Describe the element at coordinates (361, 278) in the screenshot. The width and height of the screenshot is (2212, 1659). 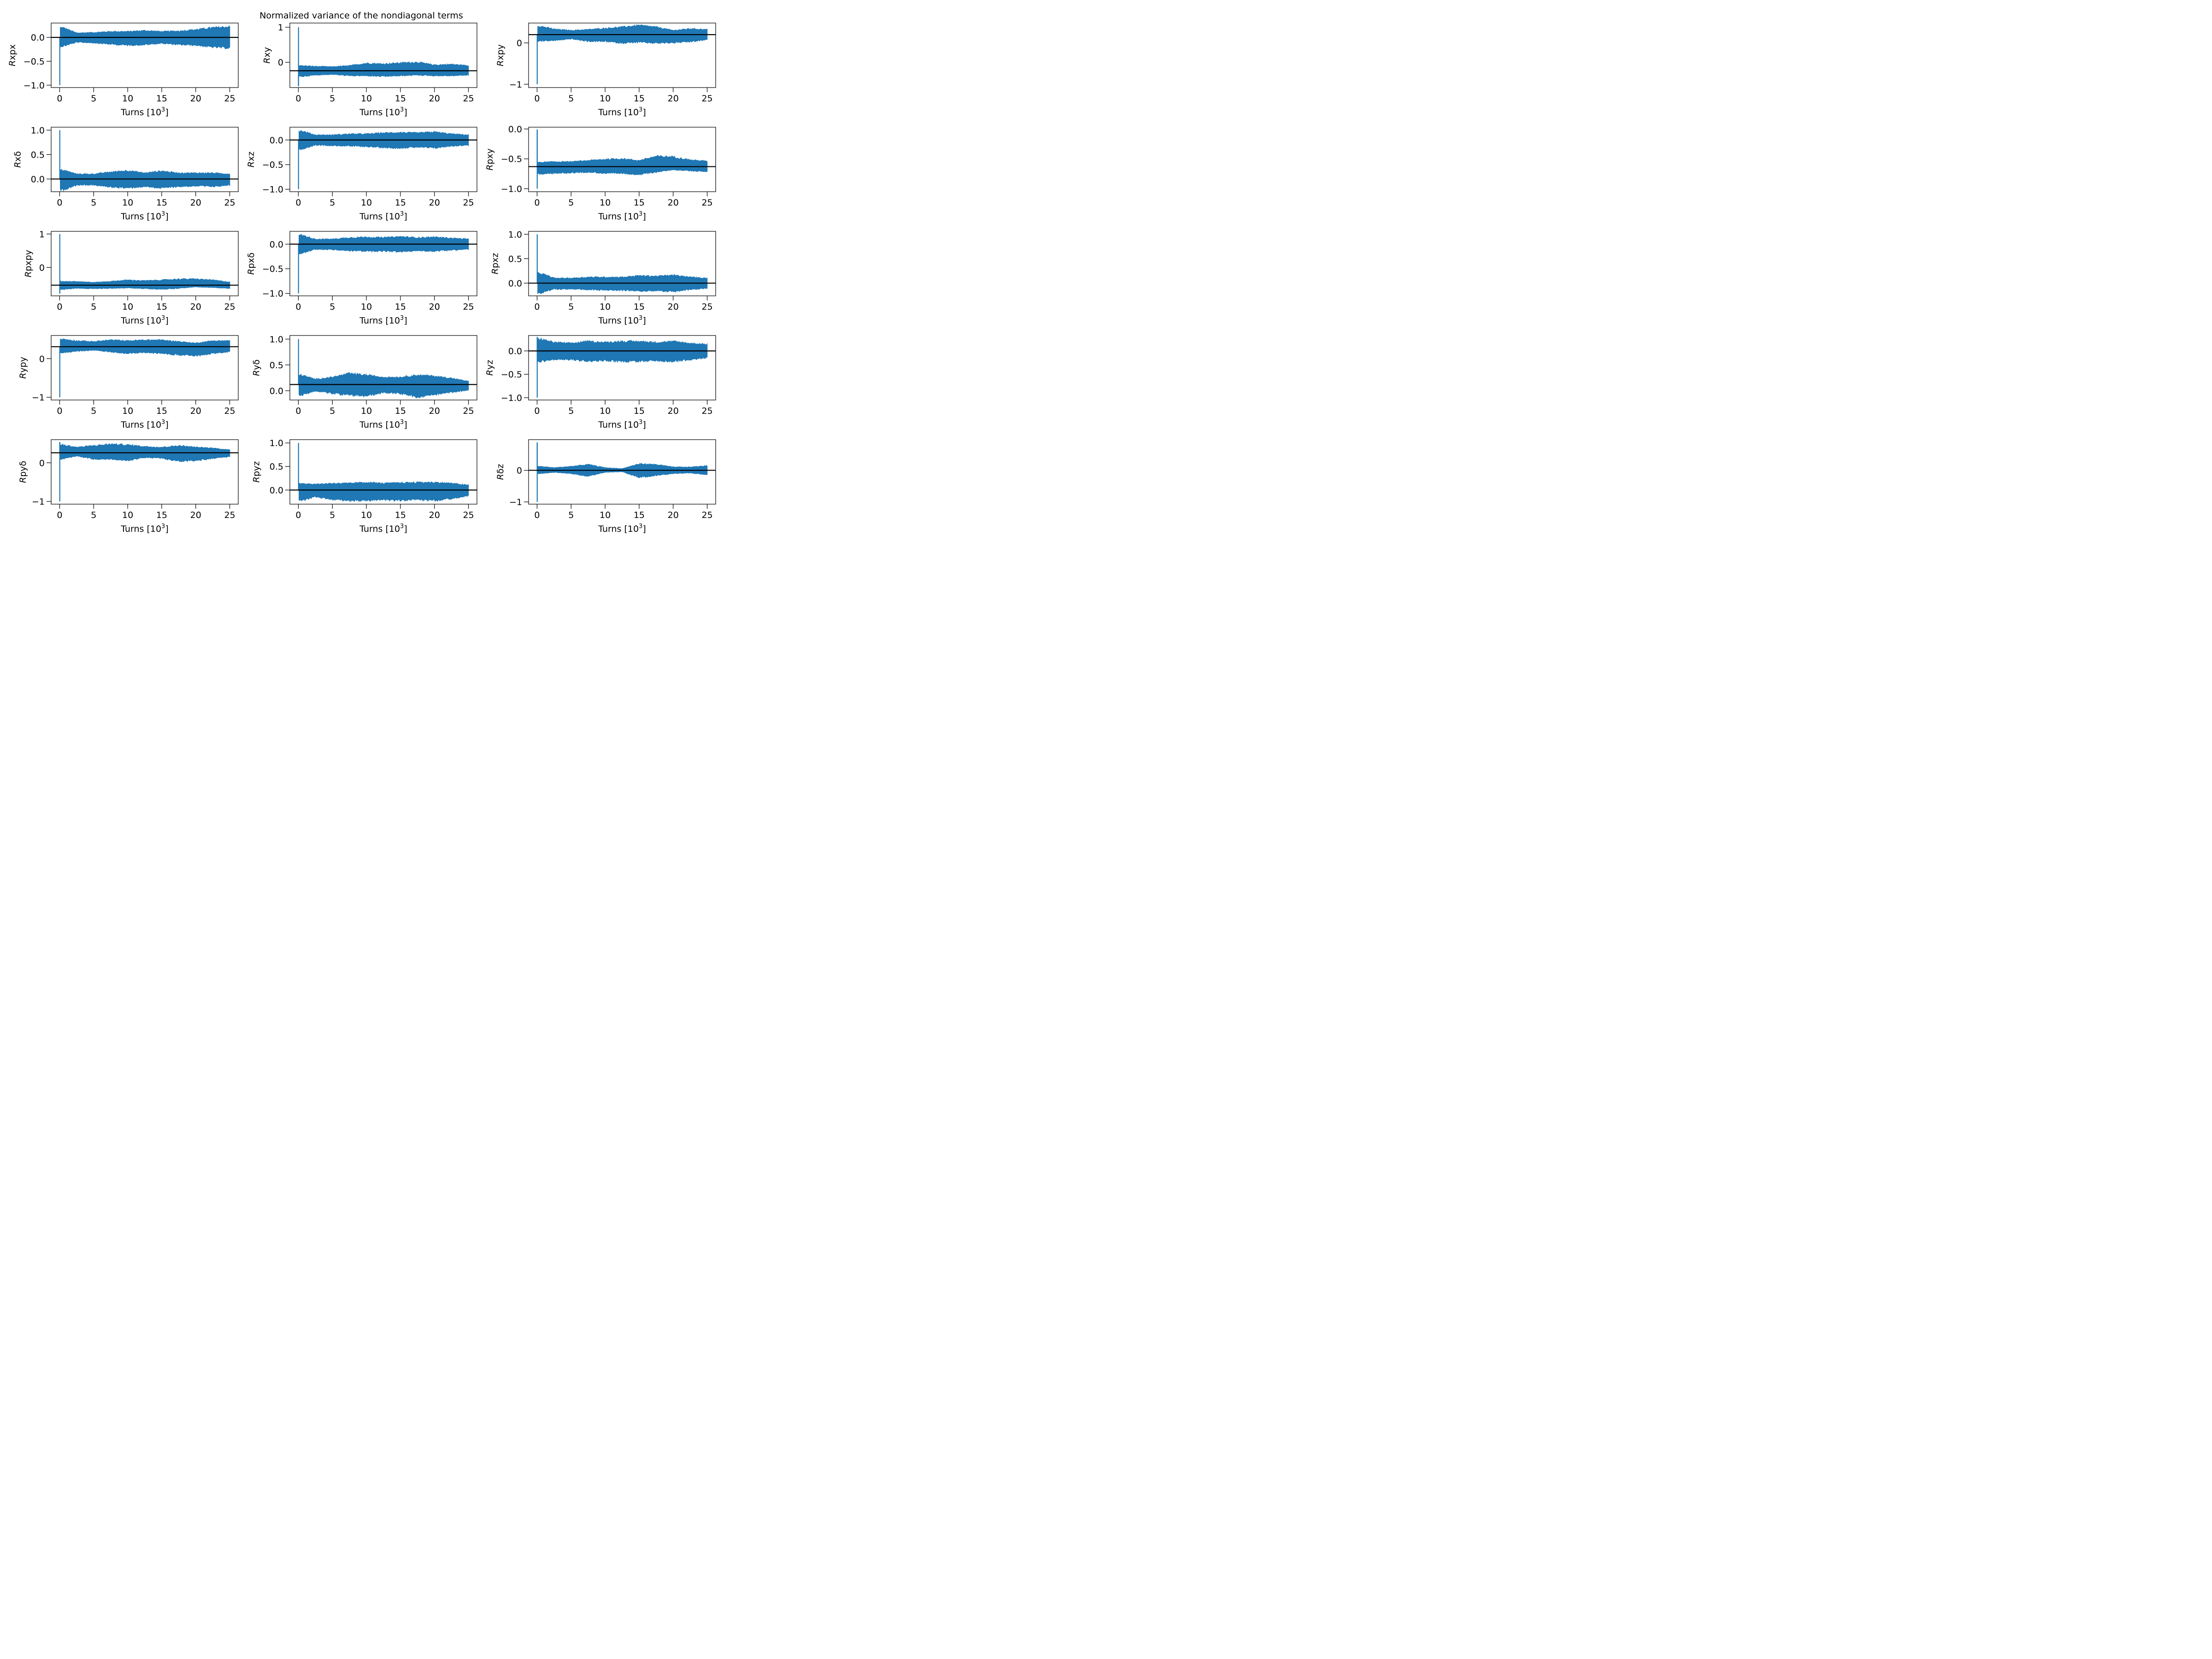
I see `subplot-rpx: 0 5 10 15 20 25 −1.0 −0.5 0.0 Turns [103] Rpxδ` at that location.